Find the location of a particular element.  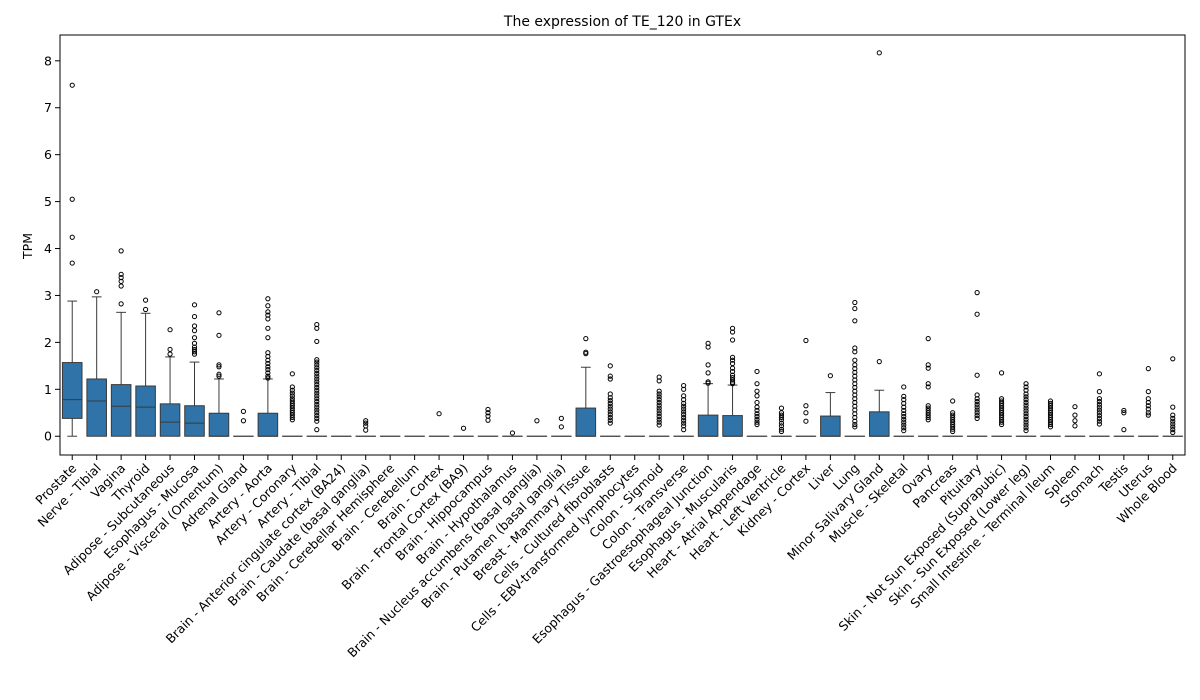

y-tick-label: 2 is located at coordinates (48, 342).